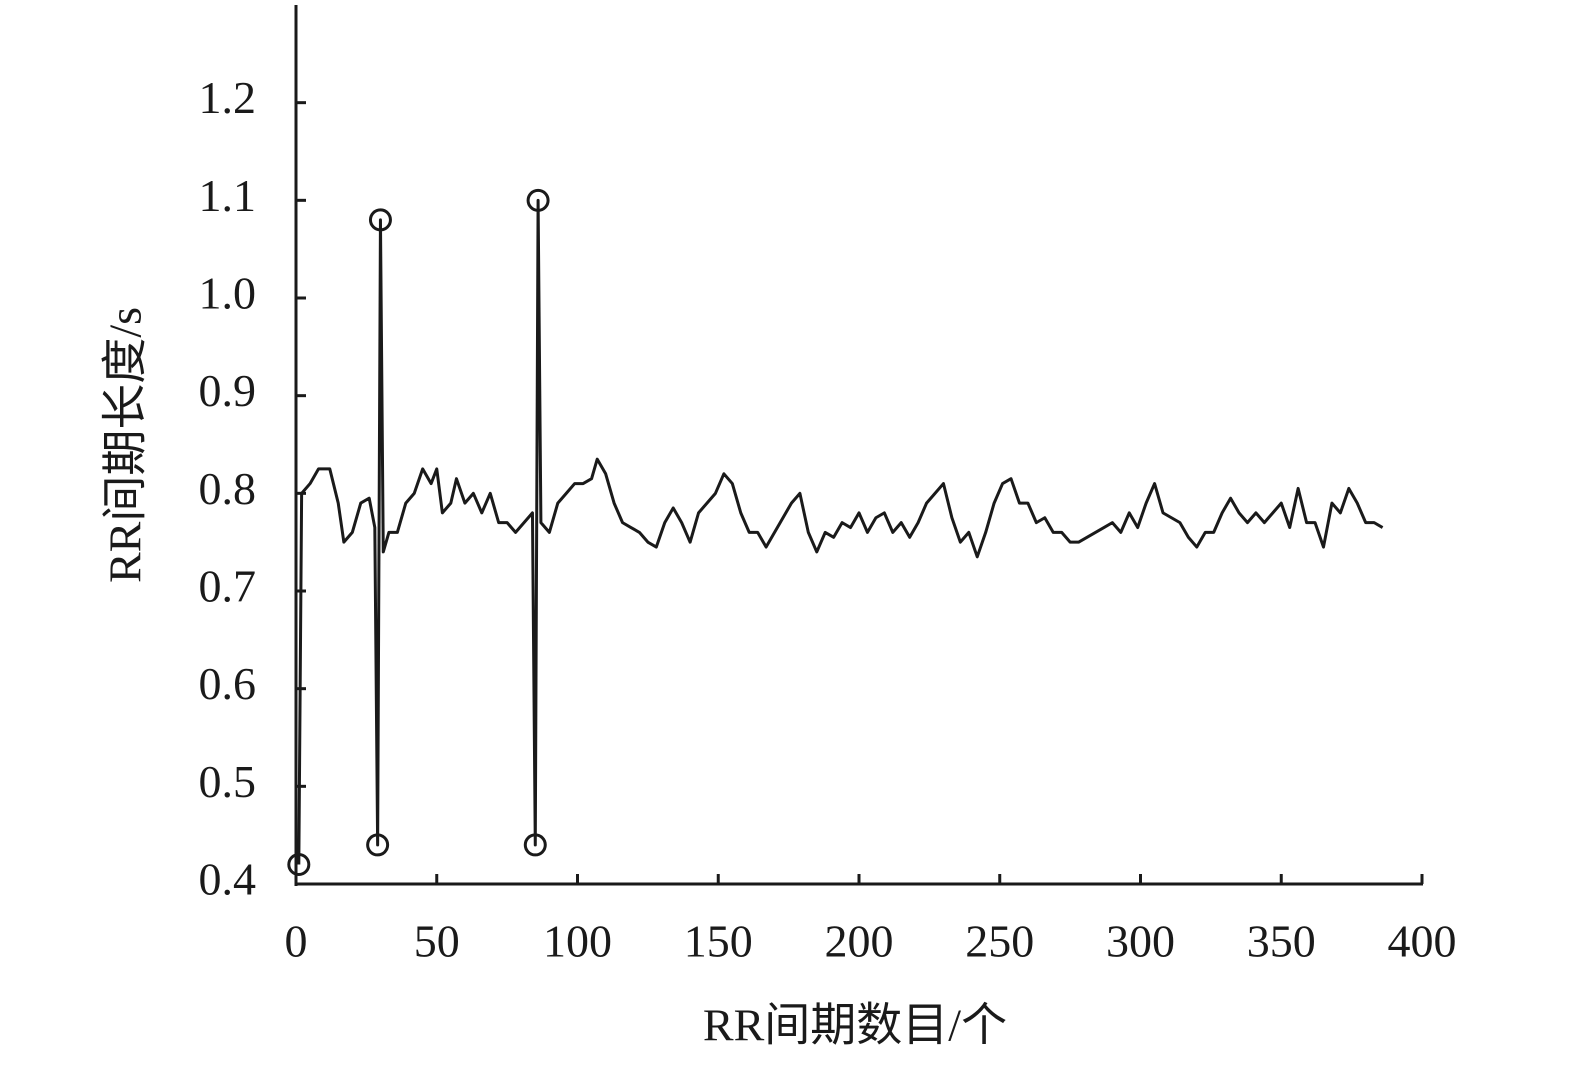  What do you see at coordinates (228, 488) in the screenshot?
I see `y-tick-label: 0.8` at bounding box center [228, 488].